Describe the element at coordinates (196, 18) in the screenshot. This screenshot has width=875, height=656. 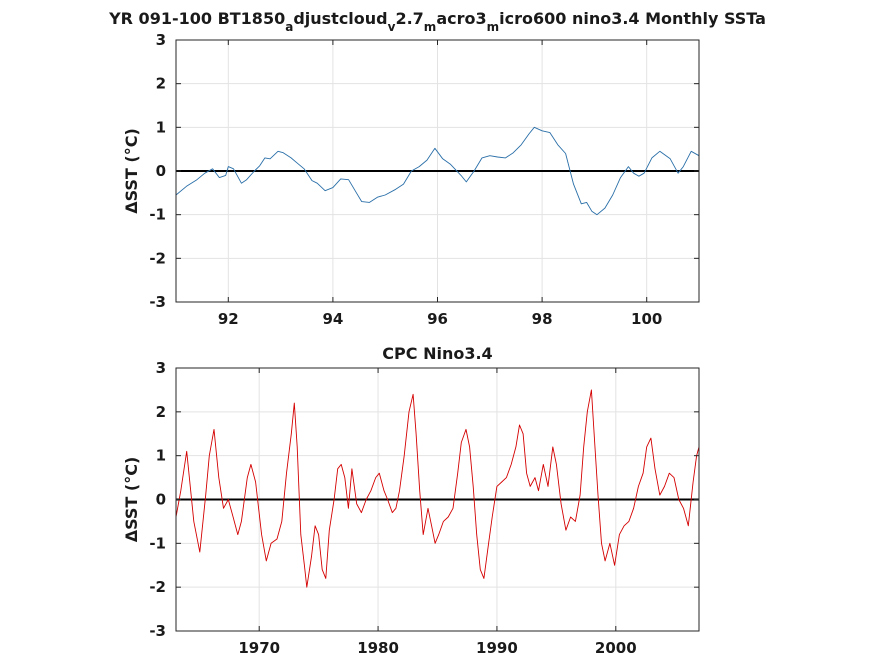
I see `title-segment: YR 091-100 BT1850` at that location.